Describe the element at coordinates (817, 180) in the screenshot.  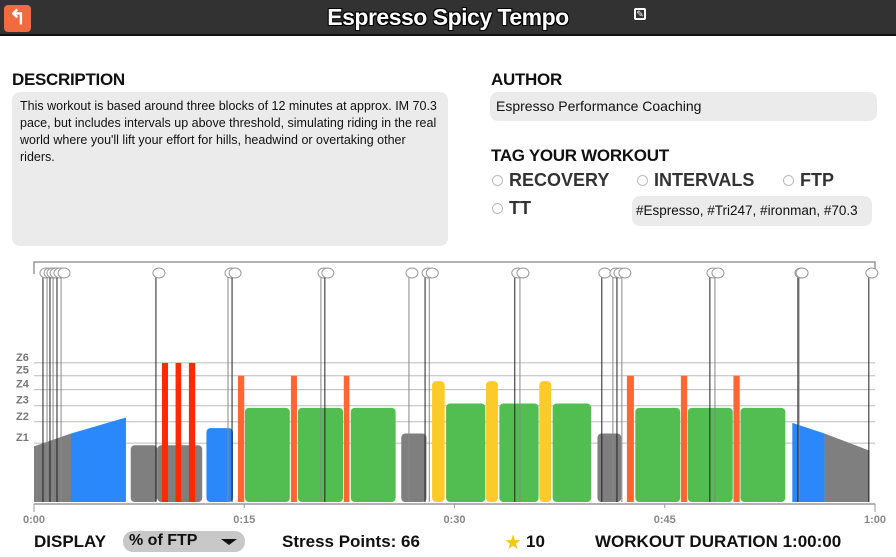
I see `tag-label: FTP` at that location.